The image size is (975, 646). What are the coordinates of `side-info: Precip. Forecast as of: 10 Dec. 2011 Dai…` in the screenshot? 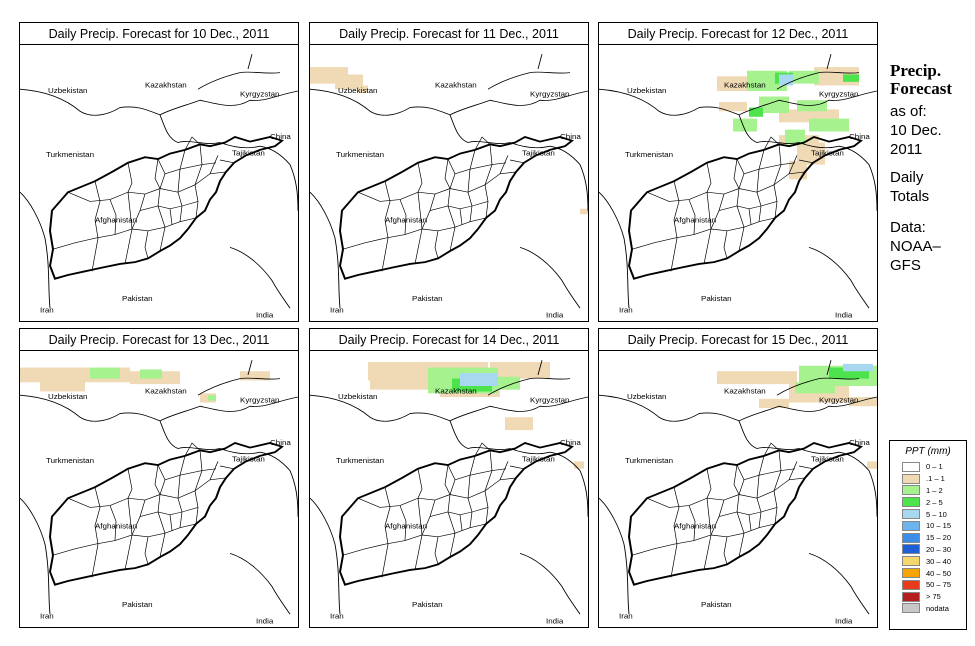 It's located at (932, 168).